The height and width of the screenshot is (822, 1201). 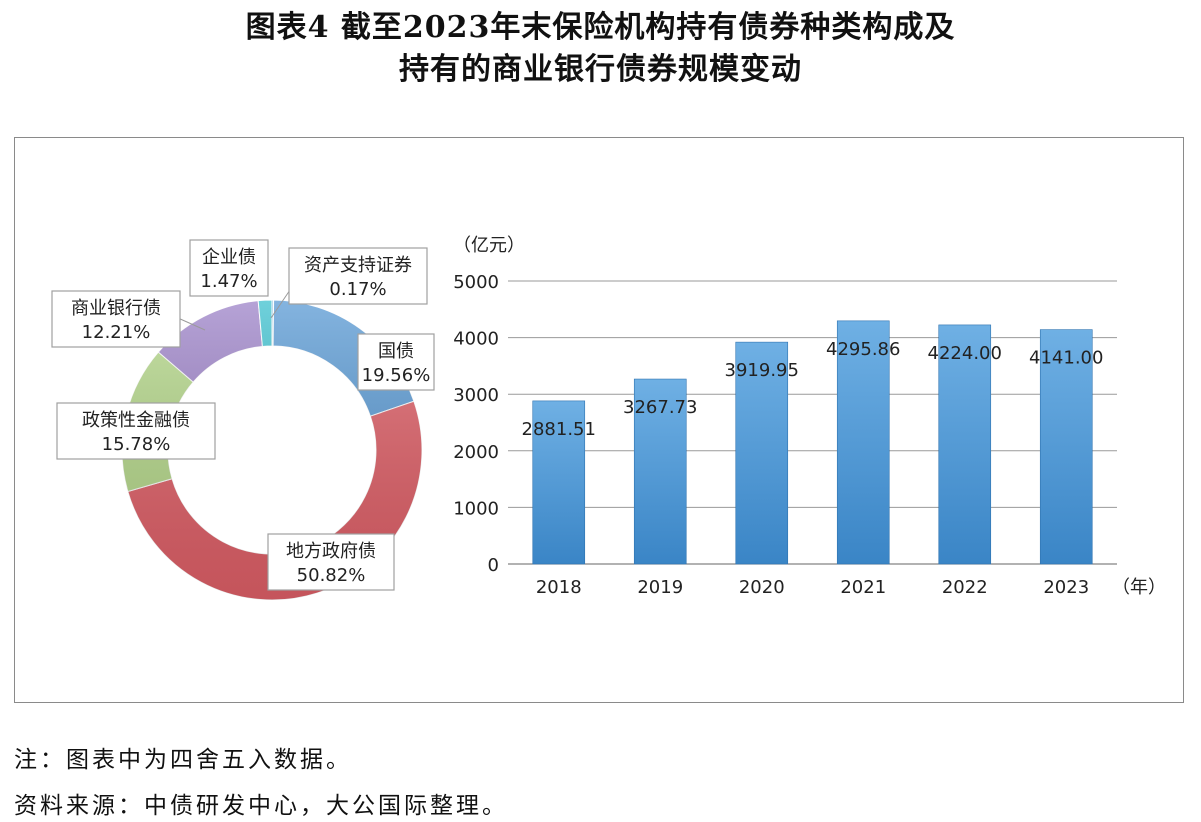 What do you see at coordinates (600, 27) in the screenshot?
I see `chart-title-line-1: 图表4 截至2023年末保险机构持有债券种类构成及` at bounding box center [600, 27].